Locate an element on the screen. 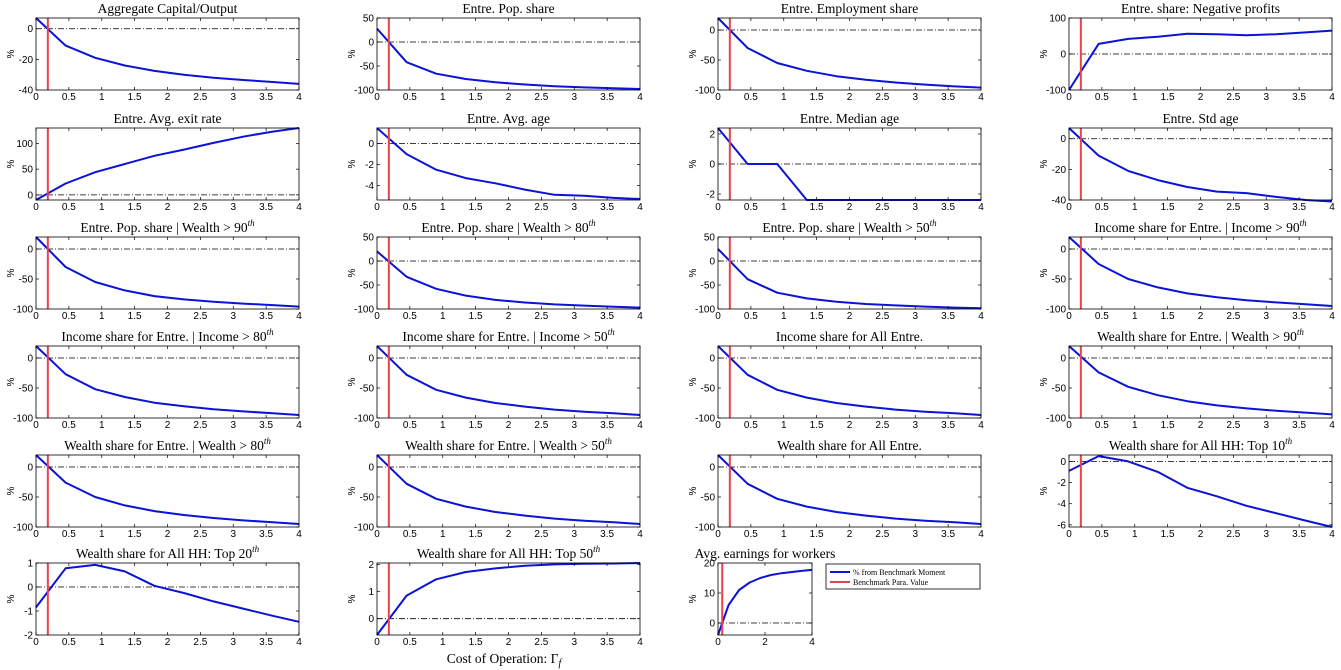 This screenshot has width=1341, height=670. y-tick-label: -20 is located at coordinates (26, 60).